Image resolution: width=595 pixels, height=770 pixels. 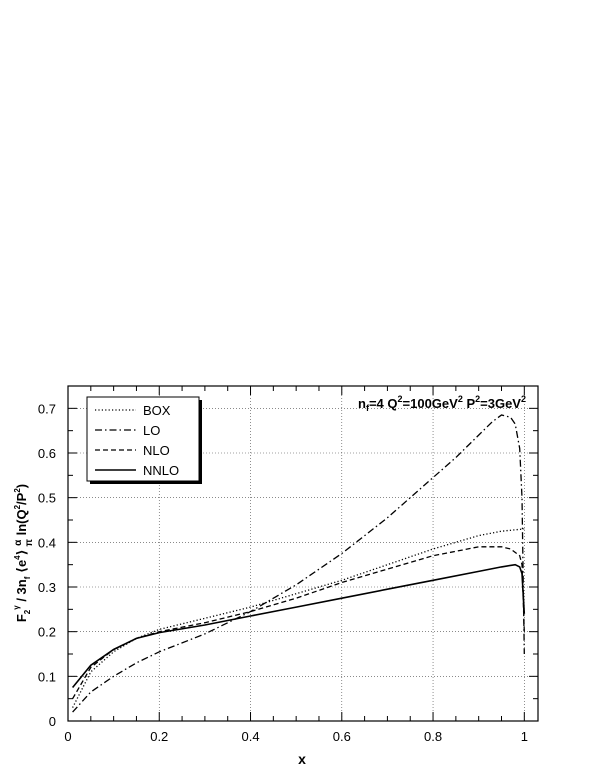 What do you see at coordinates (47, 408) in the screenshot?
I see `y-tick-label: 0.7` at bounding box center [47, 408].